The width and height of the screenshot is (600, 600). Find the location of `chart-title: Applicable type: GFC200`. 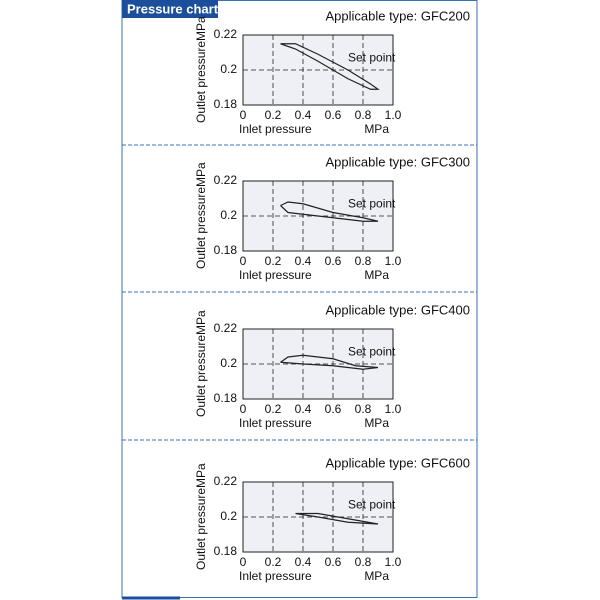

chart-title: Applicable type: GFC200 is located at coordinates (397, 15).